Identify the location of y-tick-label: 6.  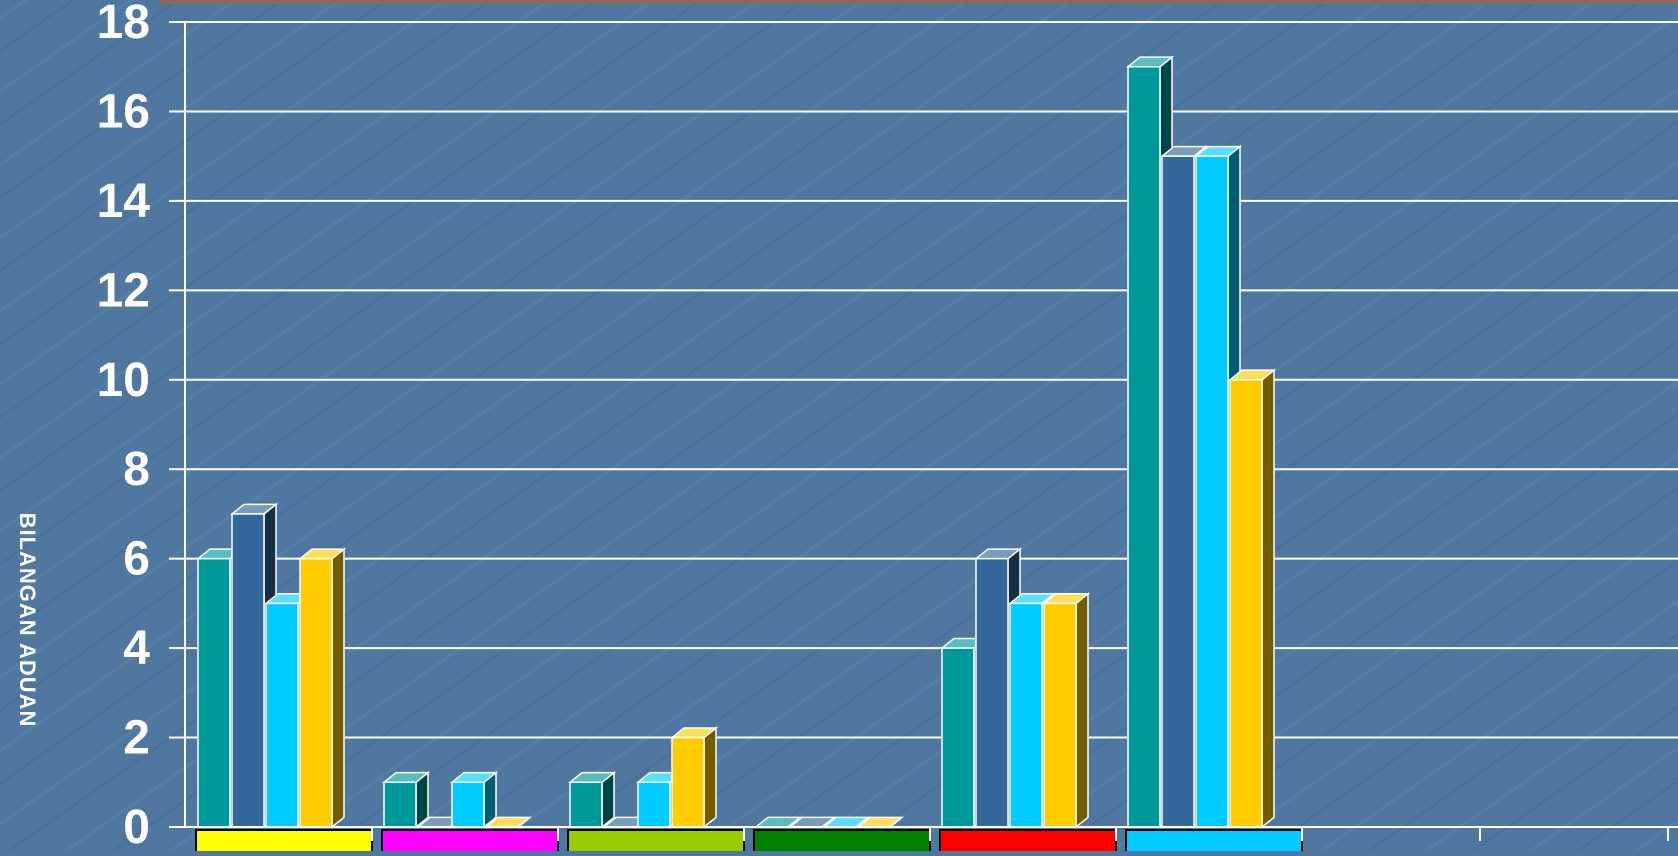
(136, 559).